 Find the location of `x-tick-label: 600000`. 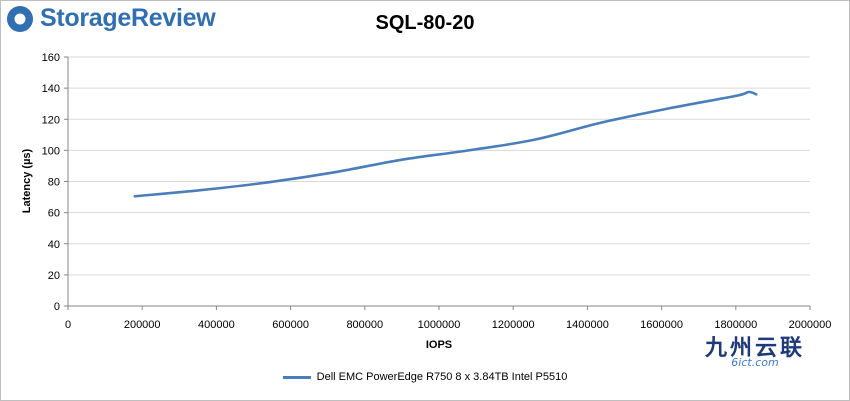

x-tick-label: 600000 is located at coordinates (290, 325).